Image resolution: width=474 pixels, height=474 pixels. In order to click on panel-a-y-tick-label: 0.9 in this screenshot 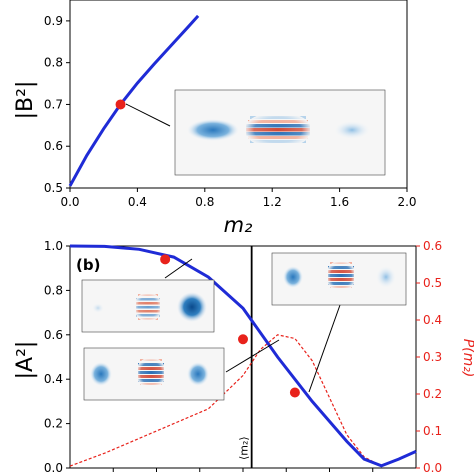, I will do `click(53, 21)`.